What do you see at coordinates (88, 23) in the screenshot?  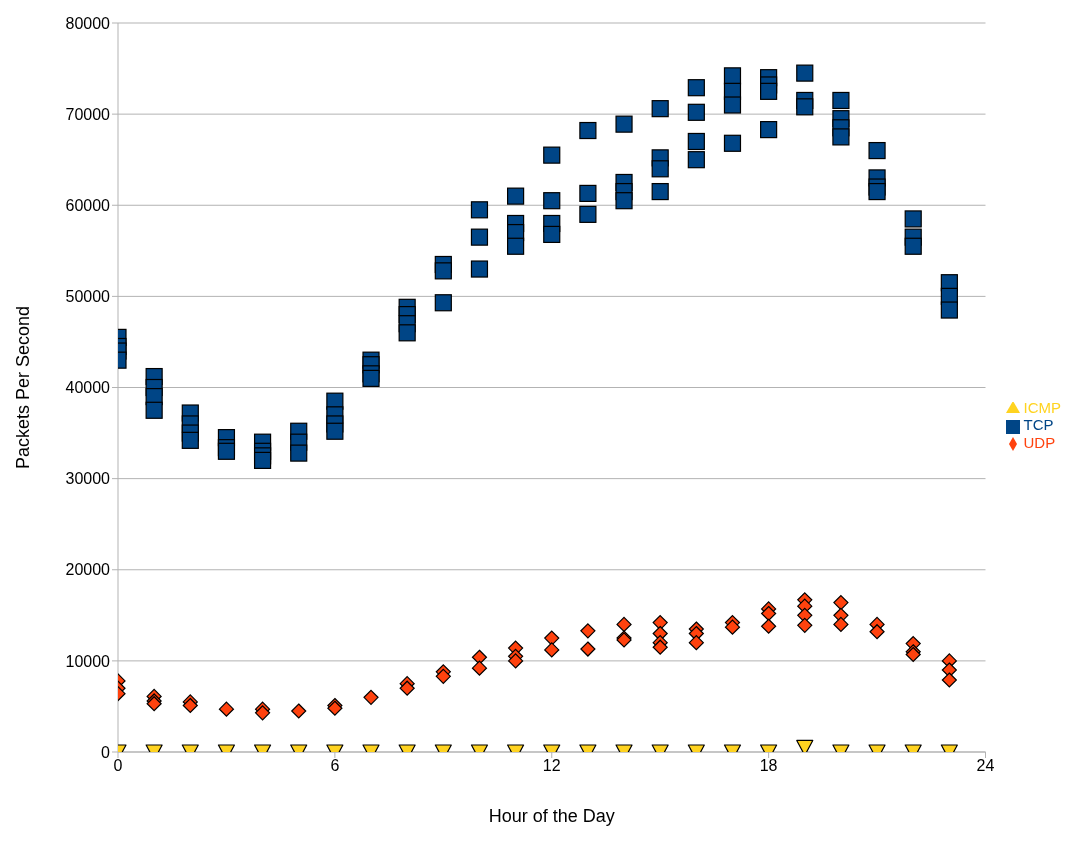 I see `y-tick-label: 80000` at bounding box center [88, 23].